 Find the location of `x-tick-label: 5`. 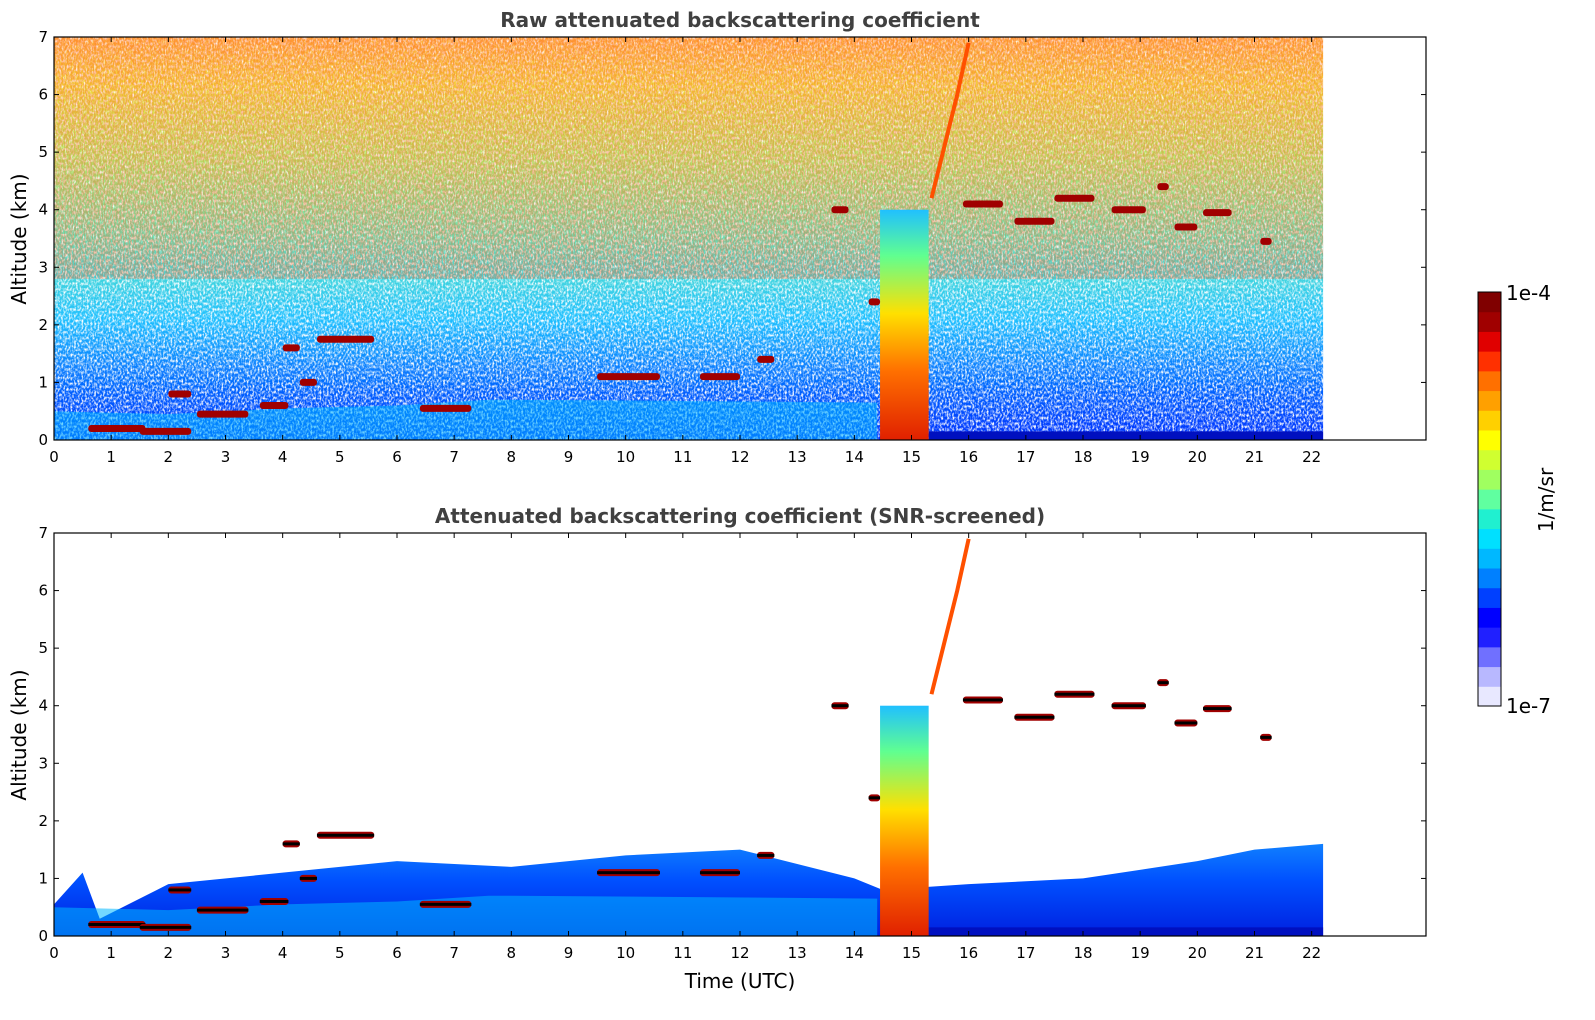

x-tick-label: 5 is located at coordinates (340, 953).